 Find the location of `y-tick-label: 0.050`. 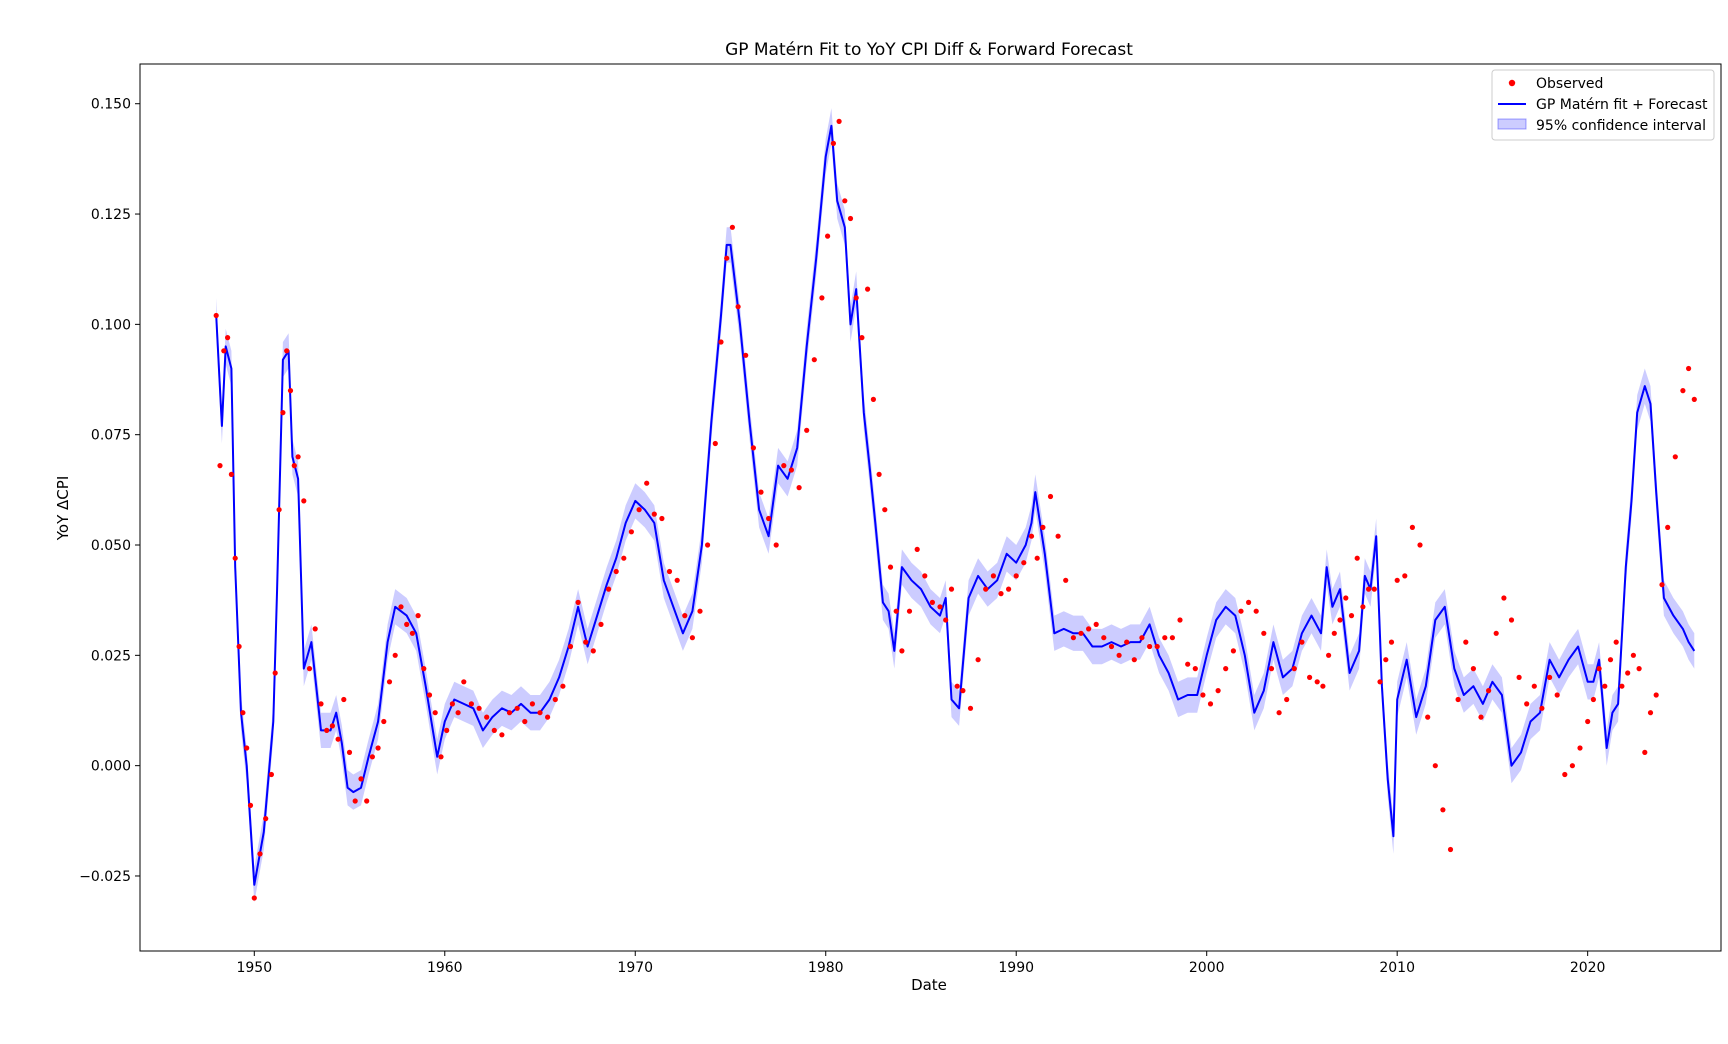

y-tick-label: 0.050 is located at coordinates (111, 546).